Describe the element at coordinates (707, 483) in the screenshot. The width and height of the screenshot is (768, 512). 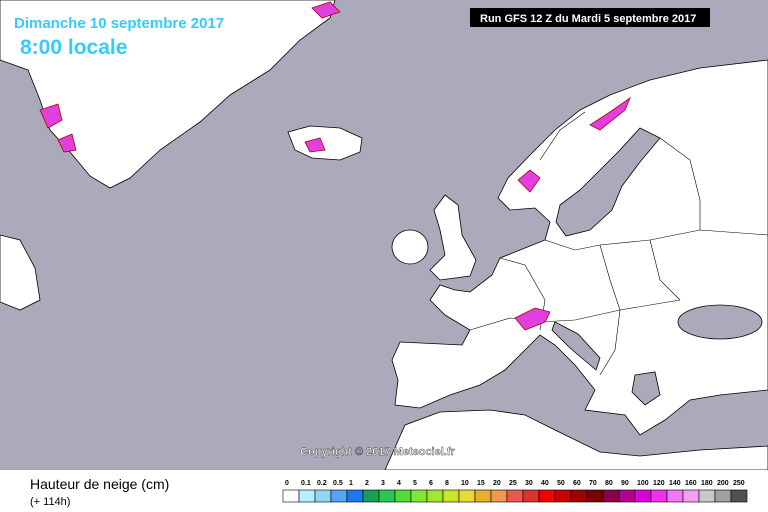
I see `legend-label: 180` at that location.